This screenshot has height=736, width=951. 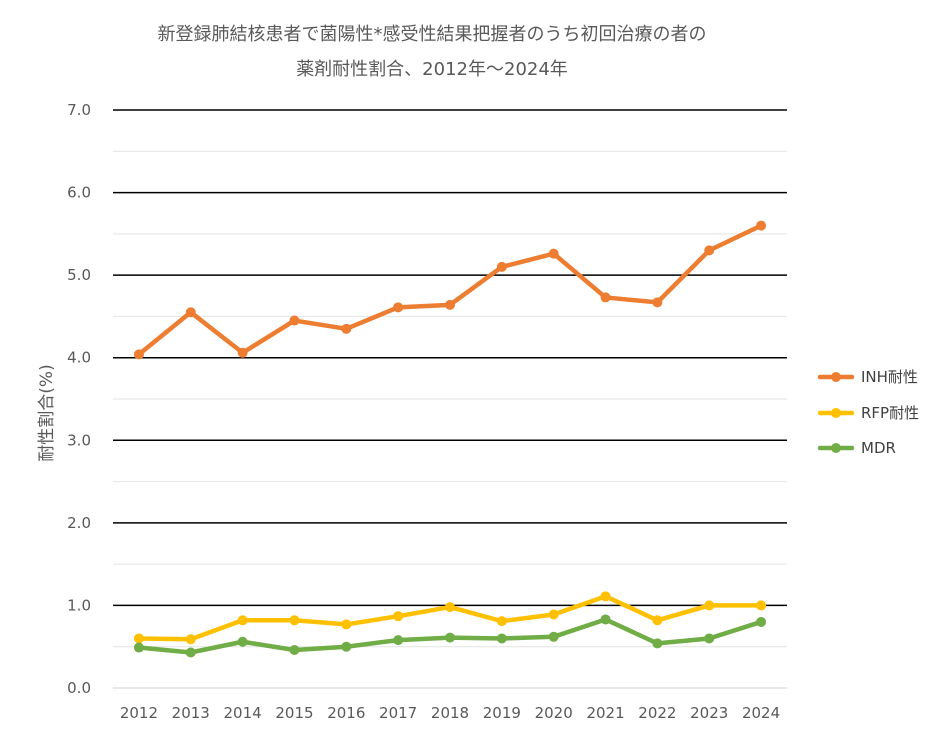 I want to click on legend-label: MDR, so click(x=878, y=448).